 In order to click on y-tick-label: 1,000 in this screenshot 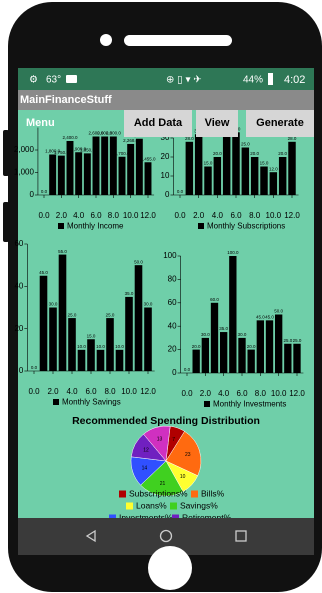, I will do `click(24, 172)`.